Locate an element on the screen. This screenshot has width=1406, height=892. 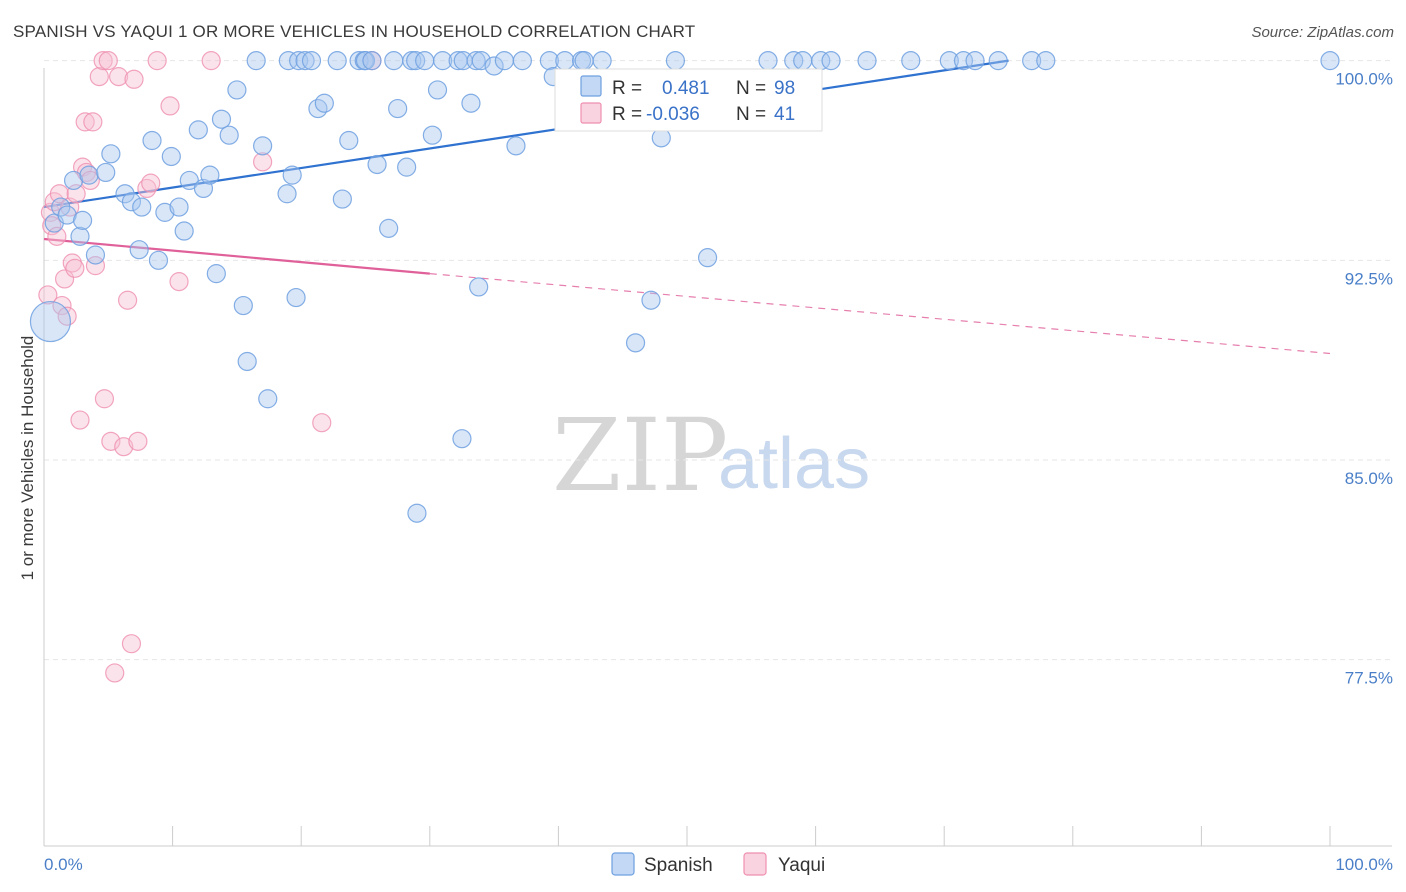
x-tick-label-max: 100.0% is located at coordinates (1364, 864).